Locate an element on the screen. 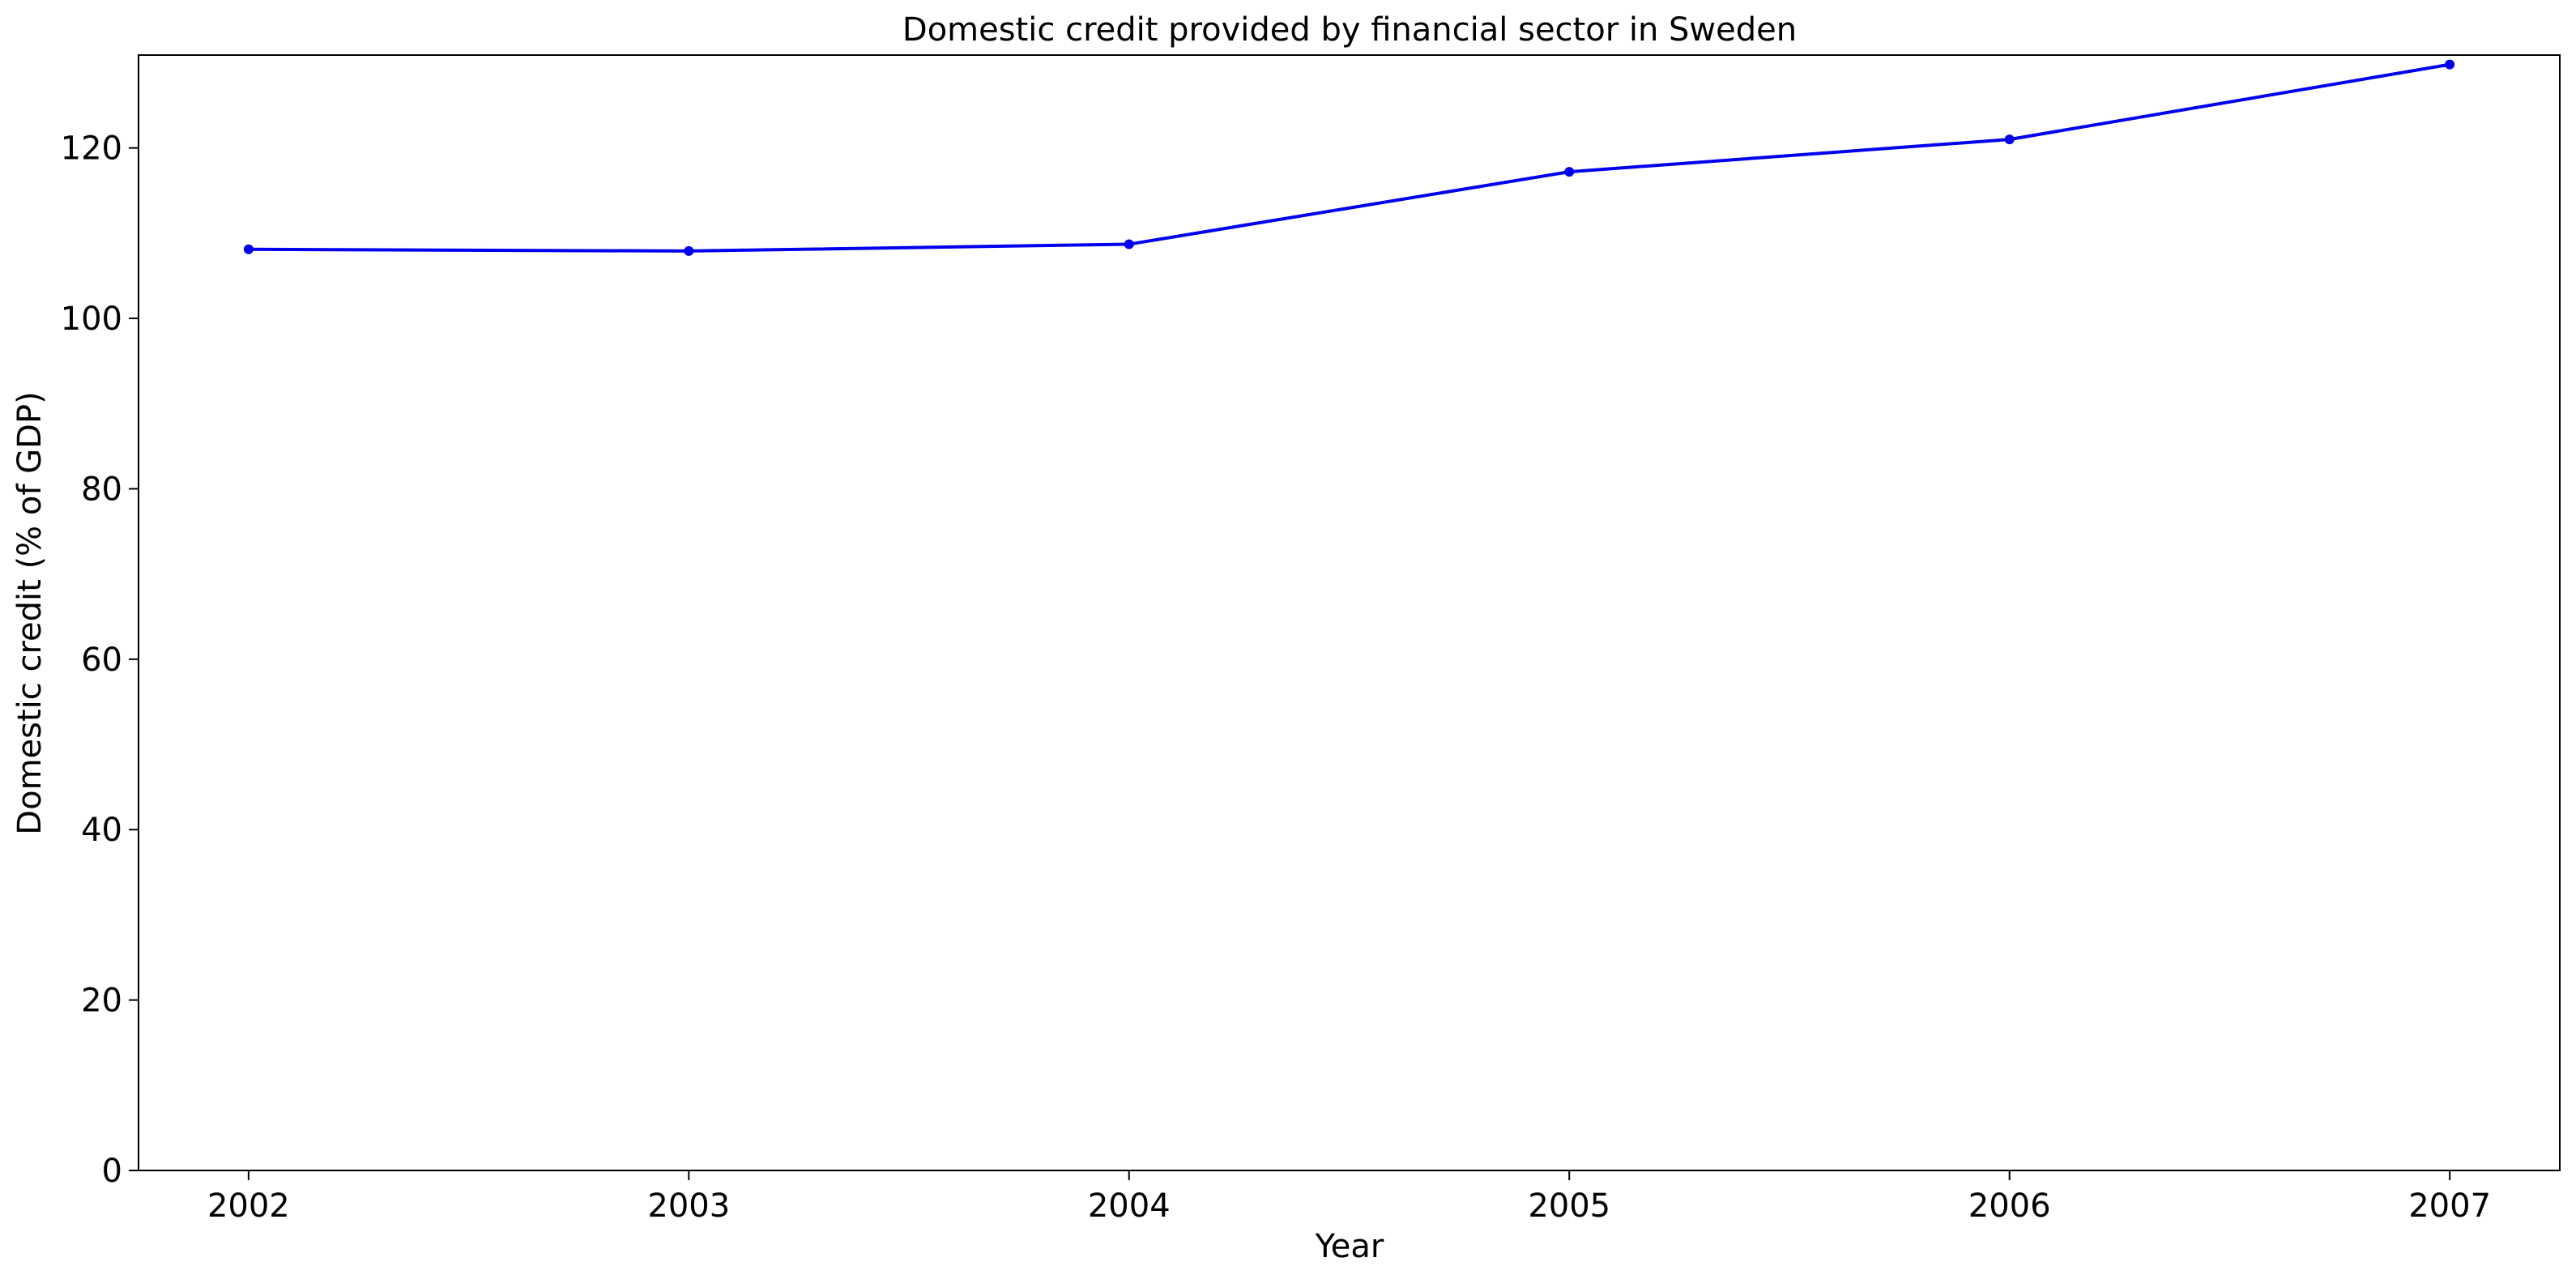  series-line is located at coordinates (1349, 157).